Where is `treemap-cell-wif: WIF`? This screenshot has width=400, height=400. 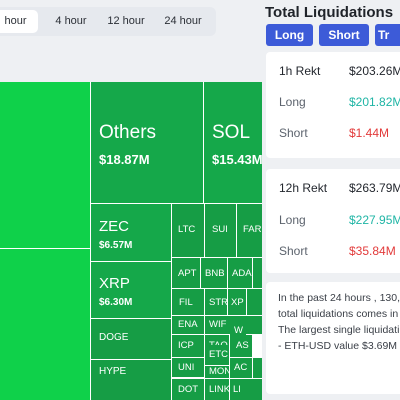 treemap-cell-wif: WIF is located at coordinates (218, 325).